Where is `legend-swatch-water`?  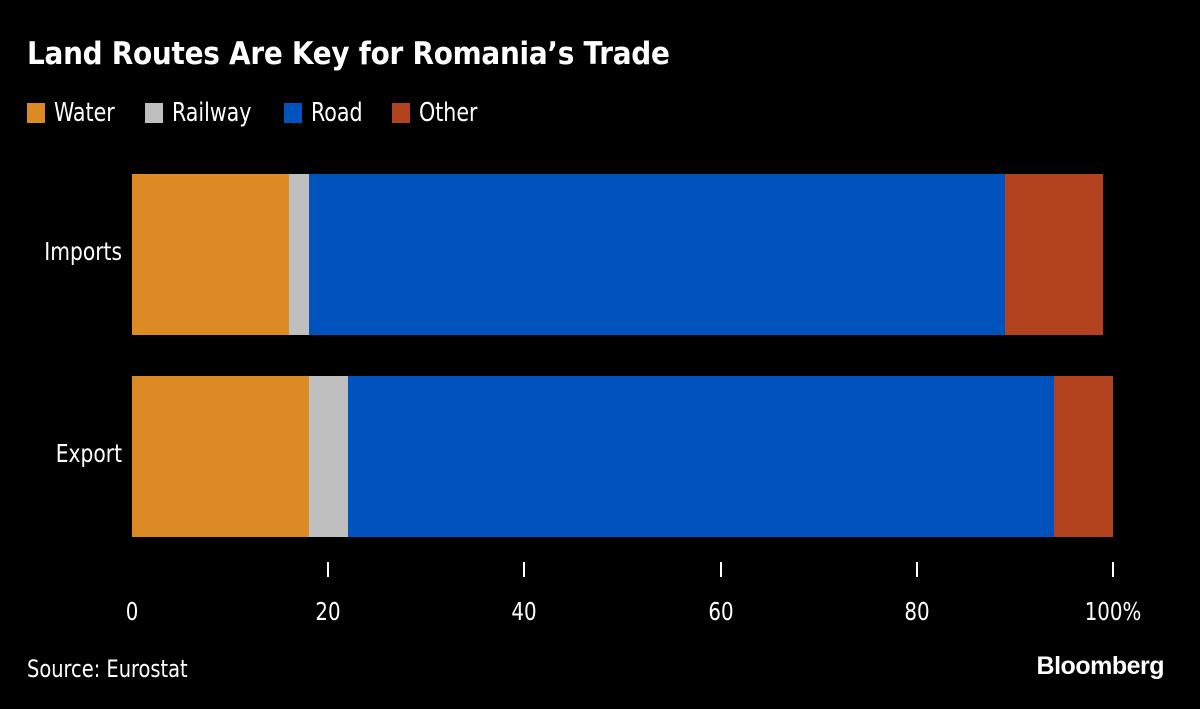 legend-swatch-water is located at coordinates (36, 113).